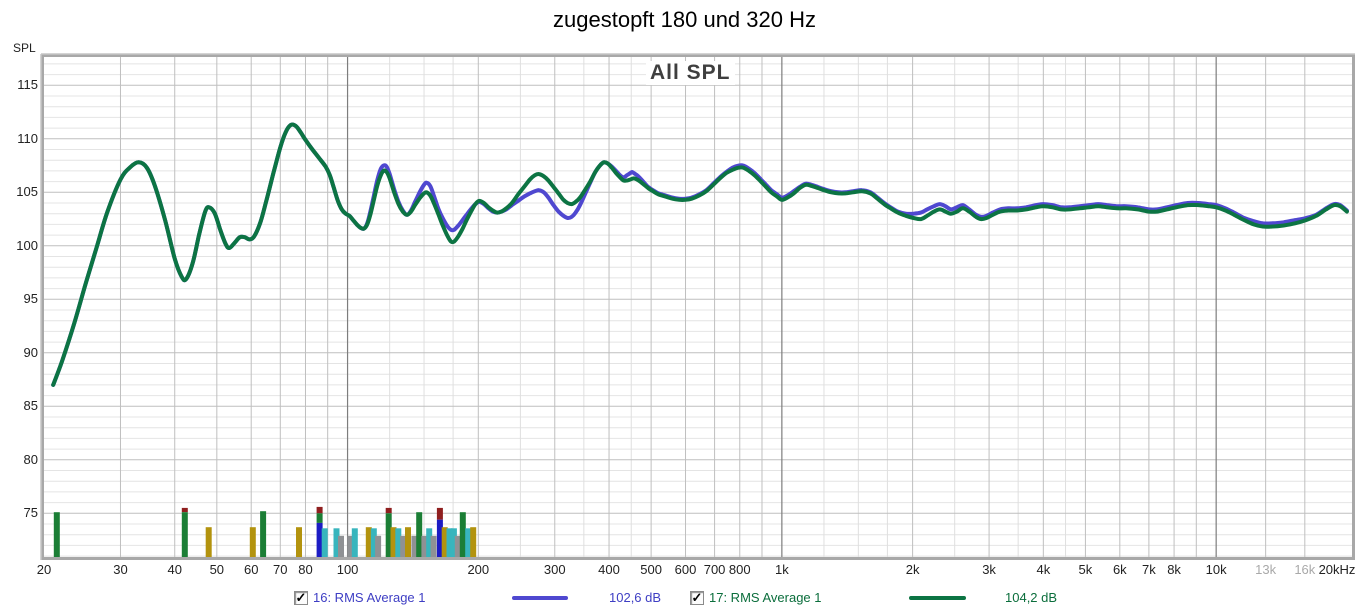  What do you see at coordinates (781, 569) in the screenshot?
I see `x-tick-label: 1k` at bounding box center [781, 569].